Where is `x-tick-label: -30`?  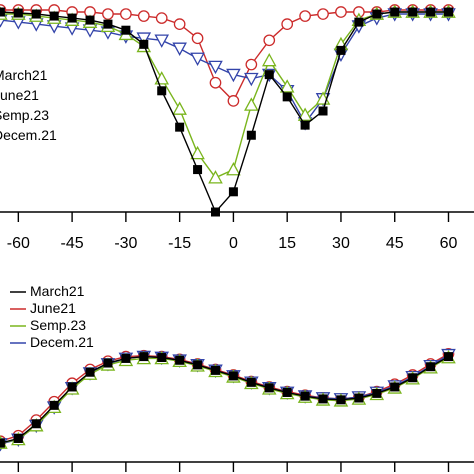 x-tick-label: -30 is located at coordinates (125, 243).